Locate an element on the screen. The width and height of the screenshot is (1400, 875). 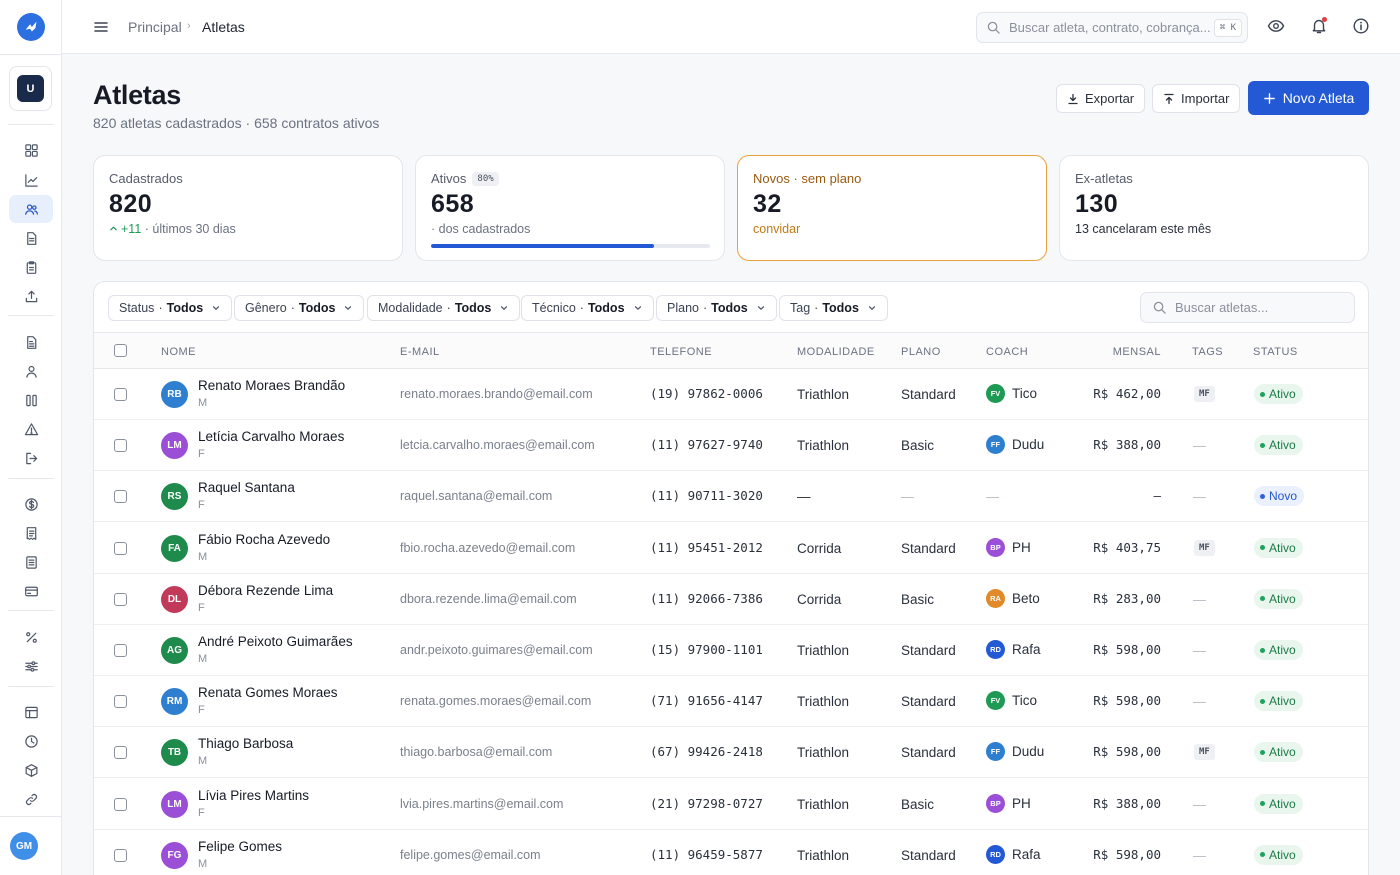
column-header-status: STATUS is located at coordinates (1275, 352).